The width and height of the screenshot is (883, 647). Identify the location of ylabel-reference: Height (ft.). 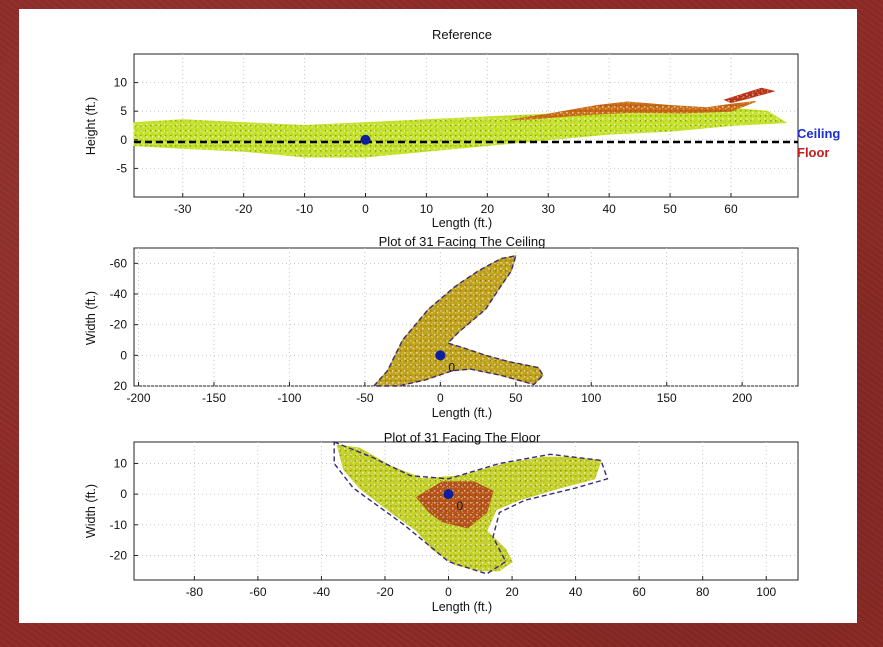
(91, 126).